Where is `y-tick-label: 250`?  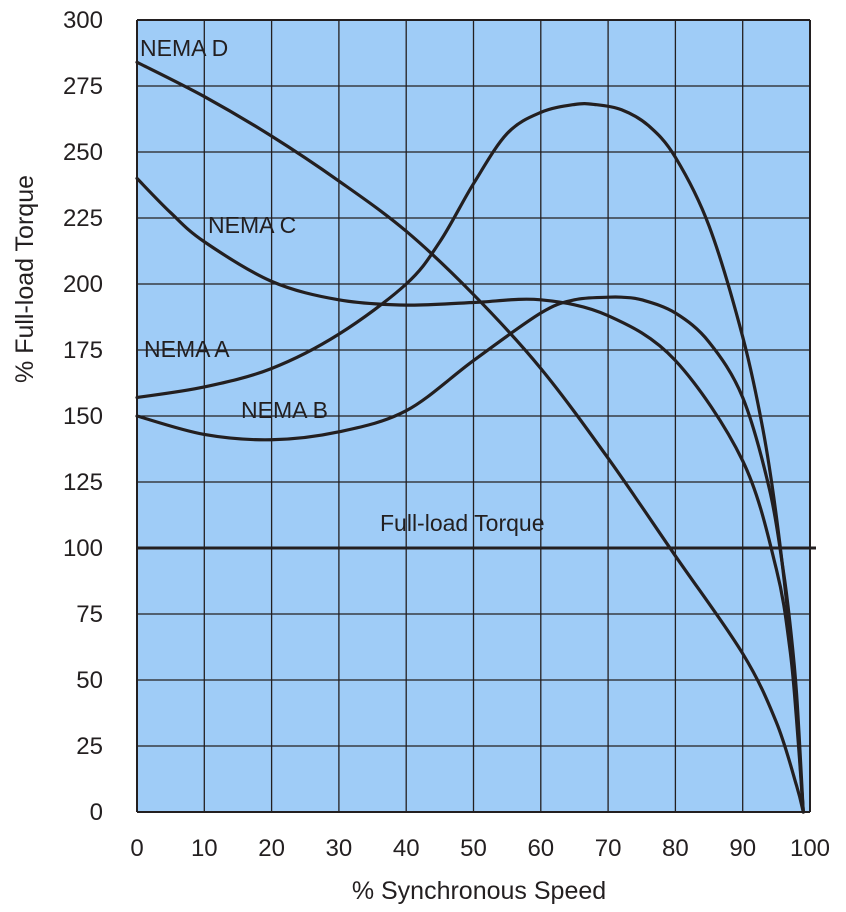
y-tick-label: 250 is located at coordinates (83, 152).